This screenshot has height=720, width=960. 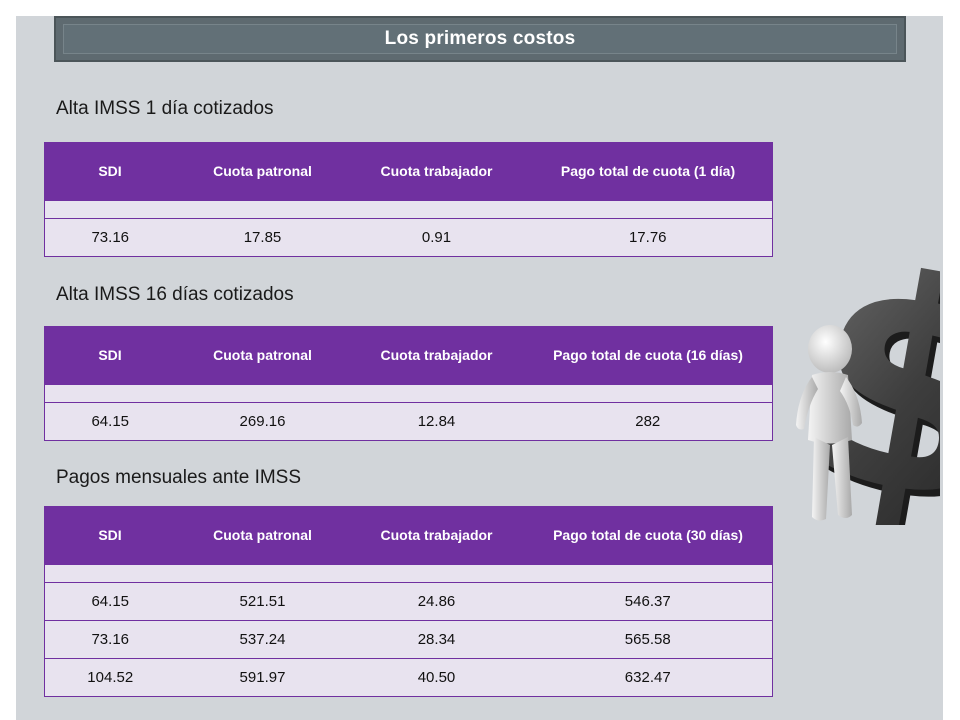 I want to click on cell-cuota-patronal: 521.51, so click(x=262, y=601).